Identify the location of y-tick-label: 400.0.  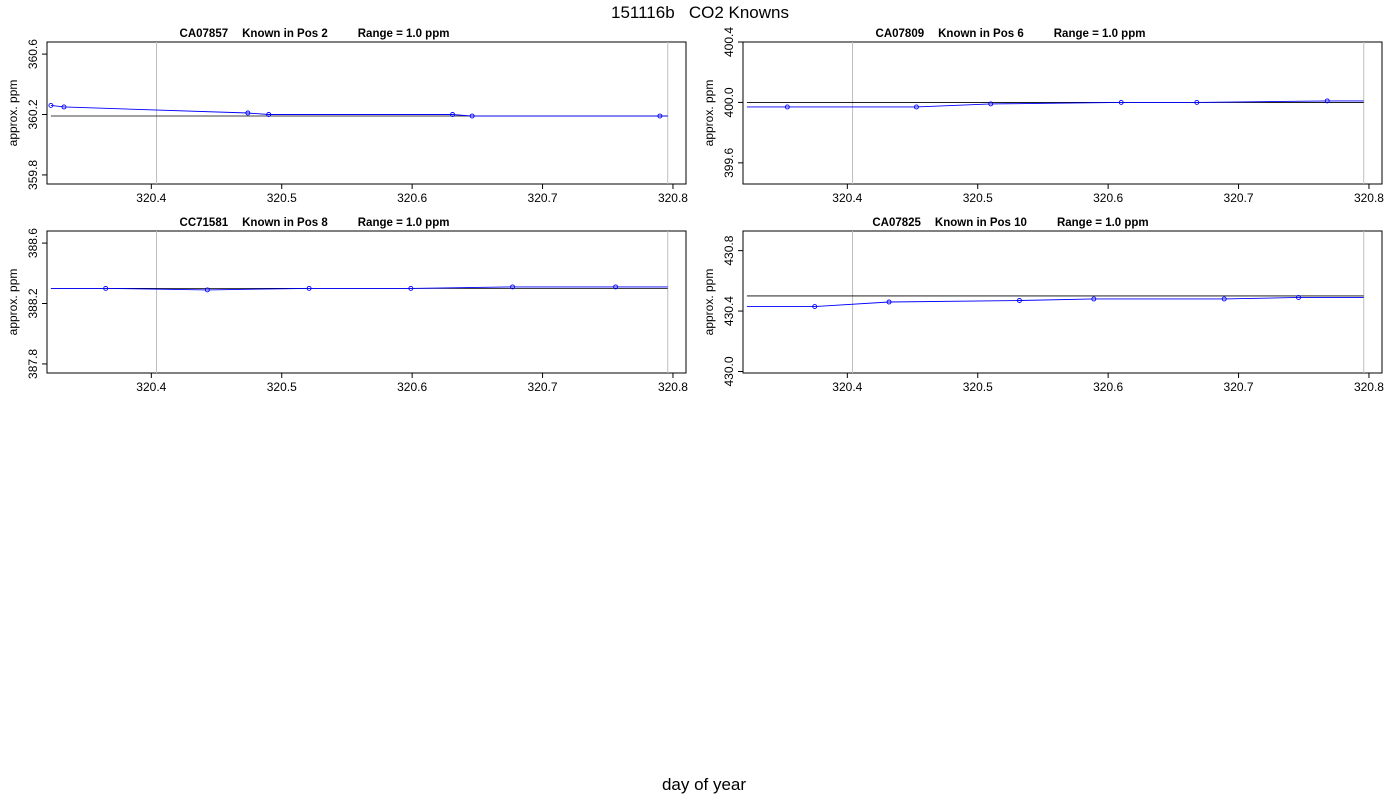
(729, 102).